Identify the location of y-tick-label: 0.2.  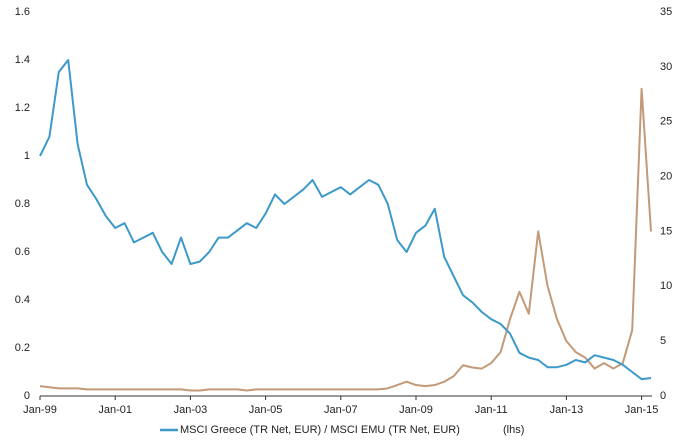
(22, 348).